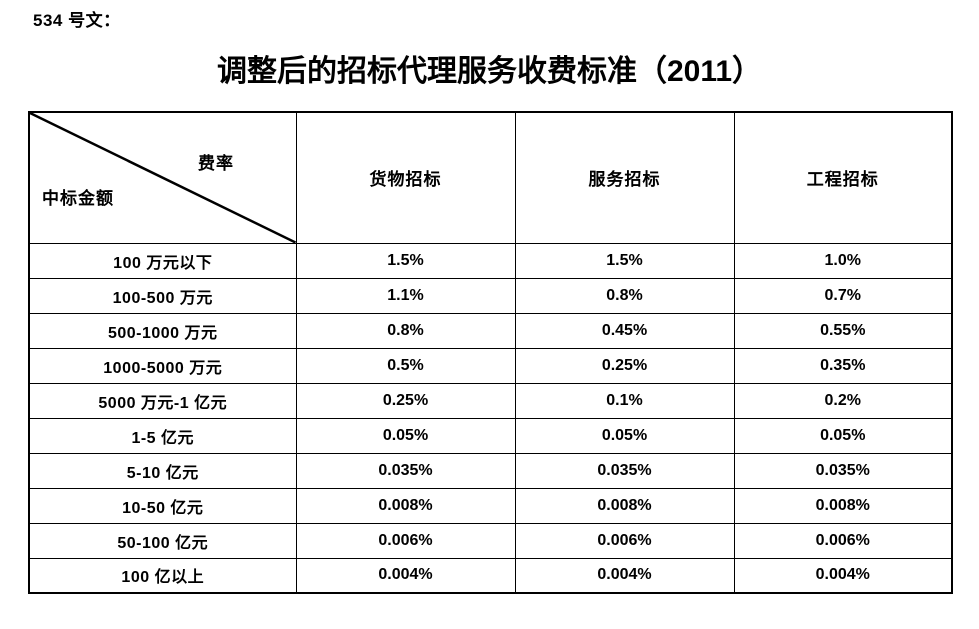 This screenshot has width=979, height=629. Describe the element at coordinates (162, 330) in the screenshot. I see `row-label: 500-1000 万元` at that location.